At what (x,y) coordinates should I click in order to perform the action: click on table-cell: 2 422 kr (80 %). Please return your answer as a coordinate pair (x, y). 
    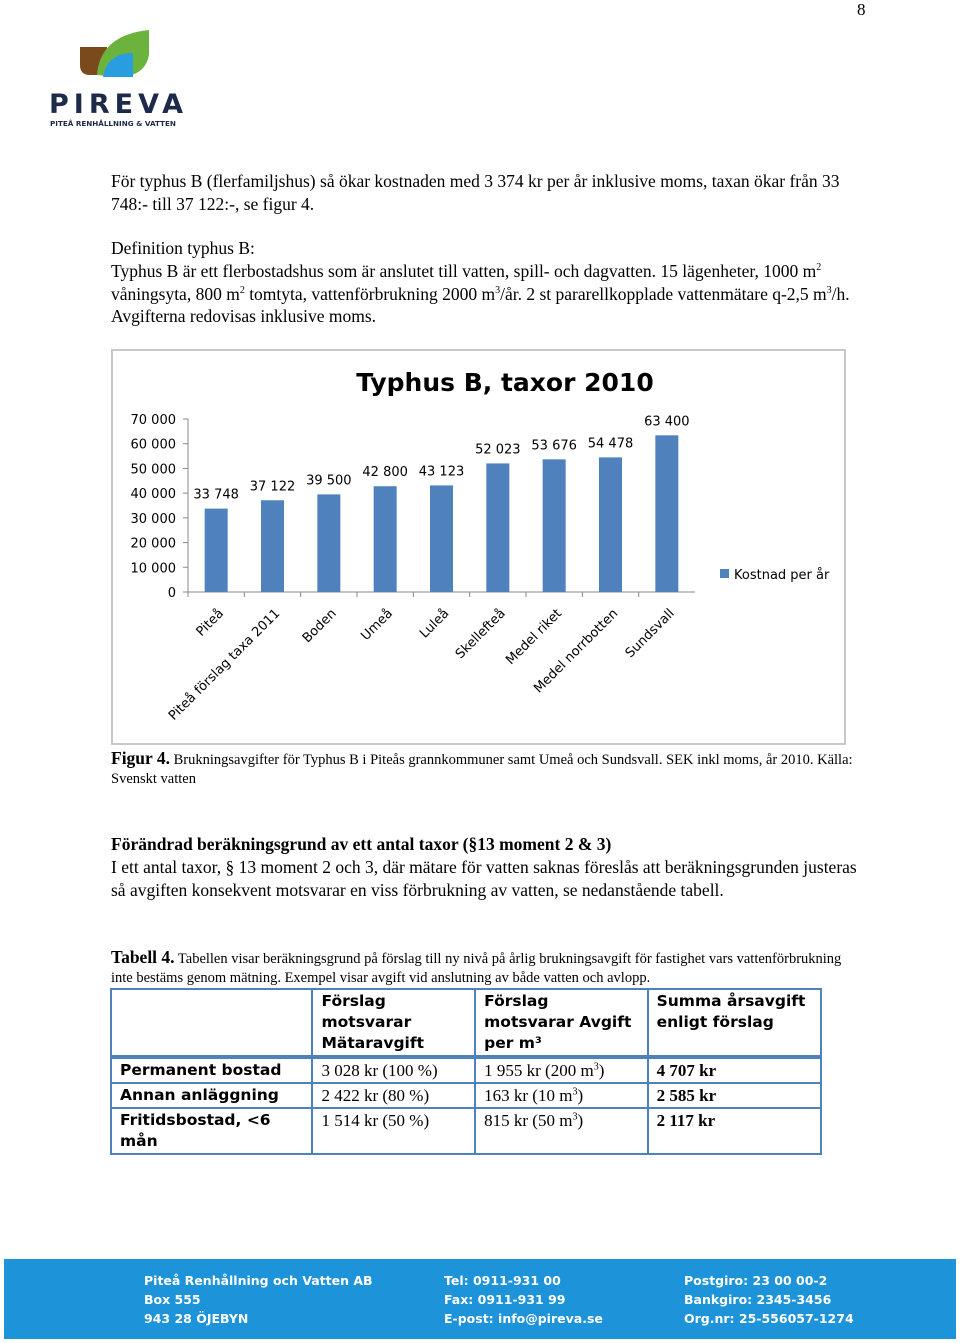
    Looking at the image, I should click on (394, 1095).